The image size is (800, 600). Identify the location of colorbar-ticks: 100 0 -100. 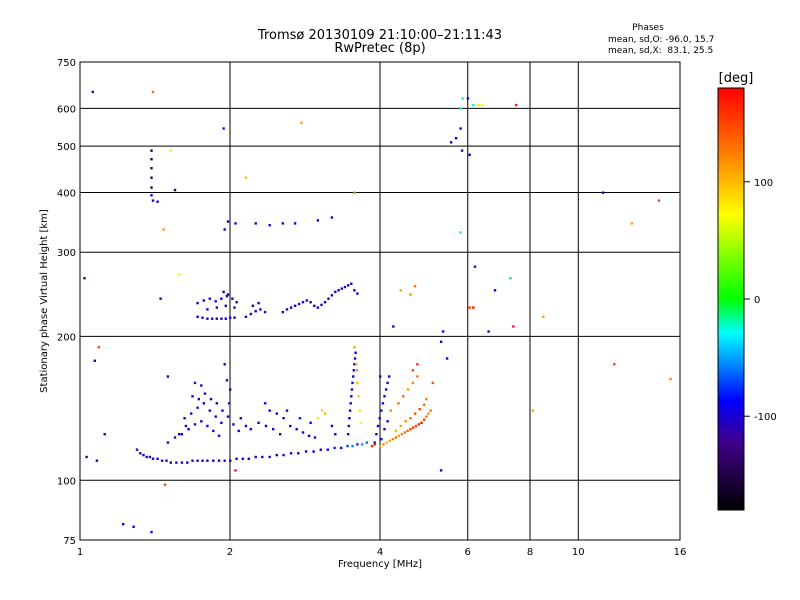
(760, 300).